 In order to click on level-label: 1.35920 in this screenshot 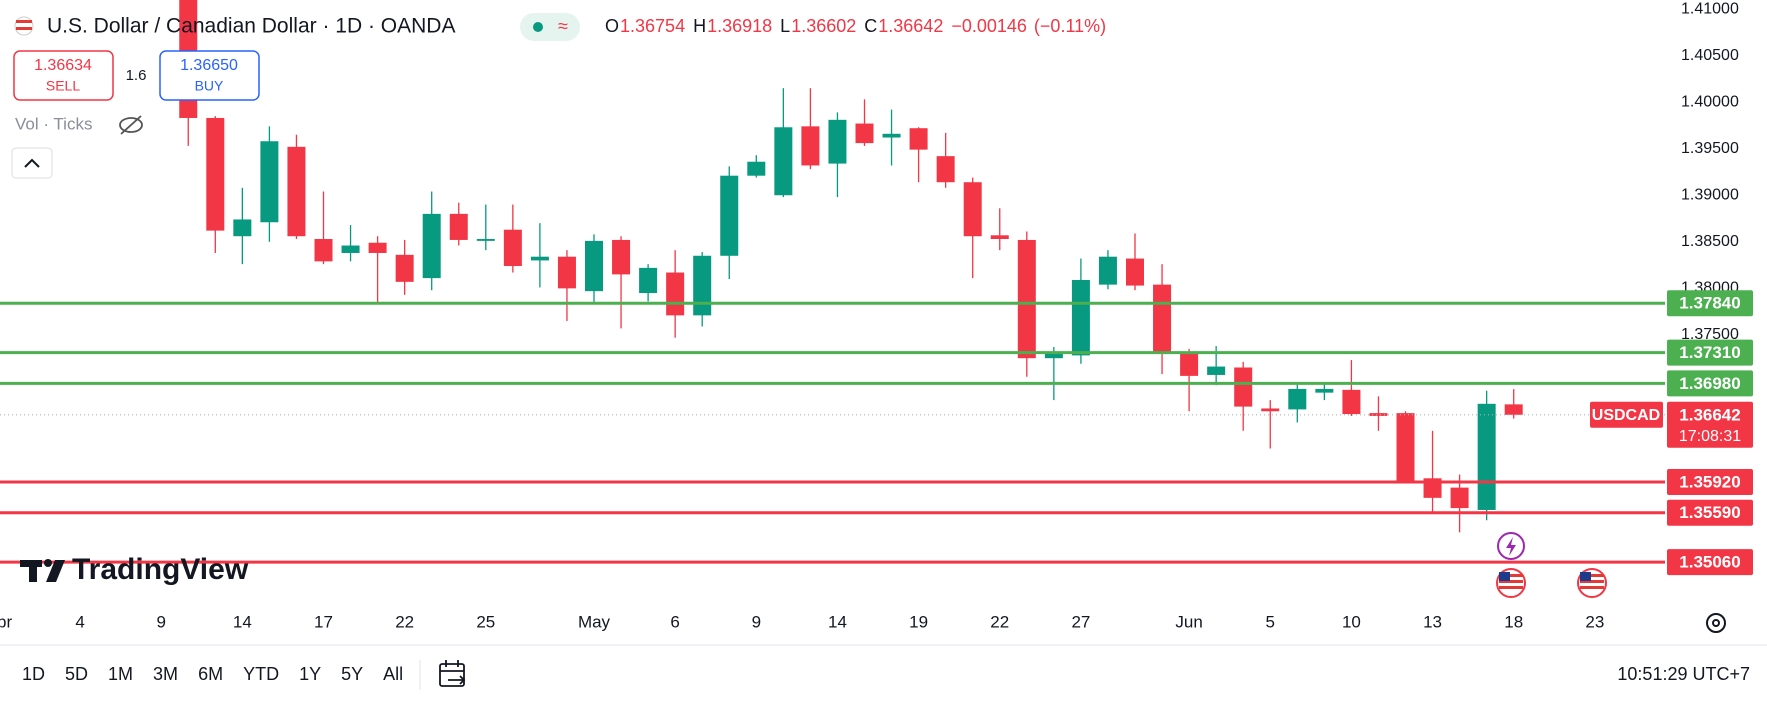, I will do `click(1709, 482)`.